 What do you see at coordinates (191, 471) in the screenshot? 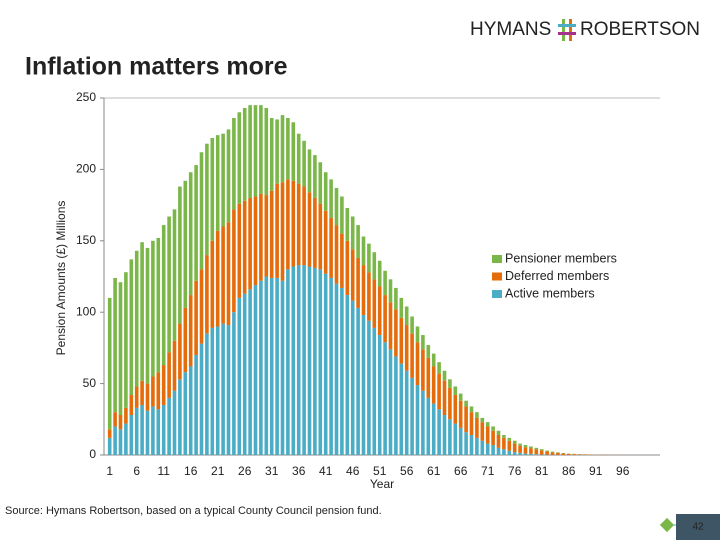
I see `x-tick-label: 16` at bounding box center [191, 471].